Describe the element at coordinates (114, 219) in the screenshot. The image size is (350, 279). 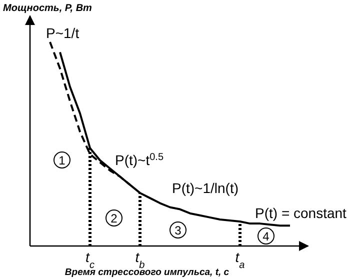
I see `annotation: 2` at that location.